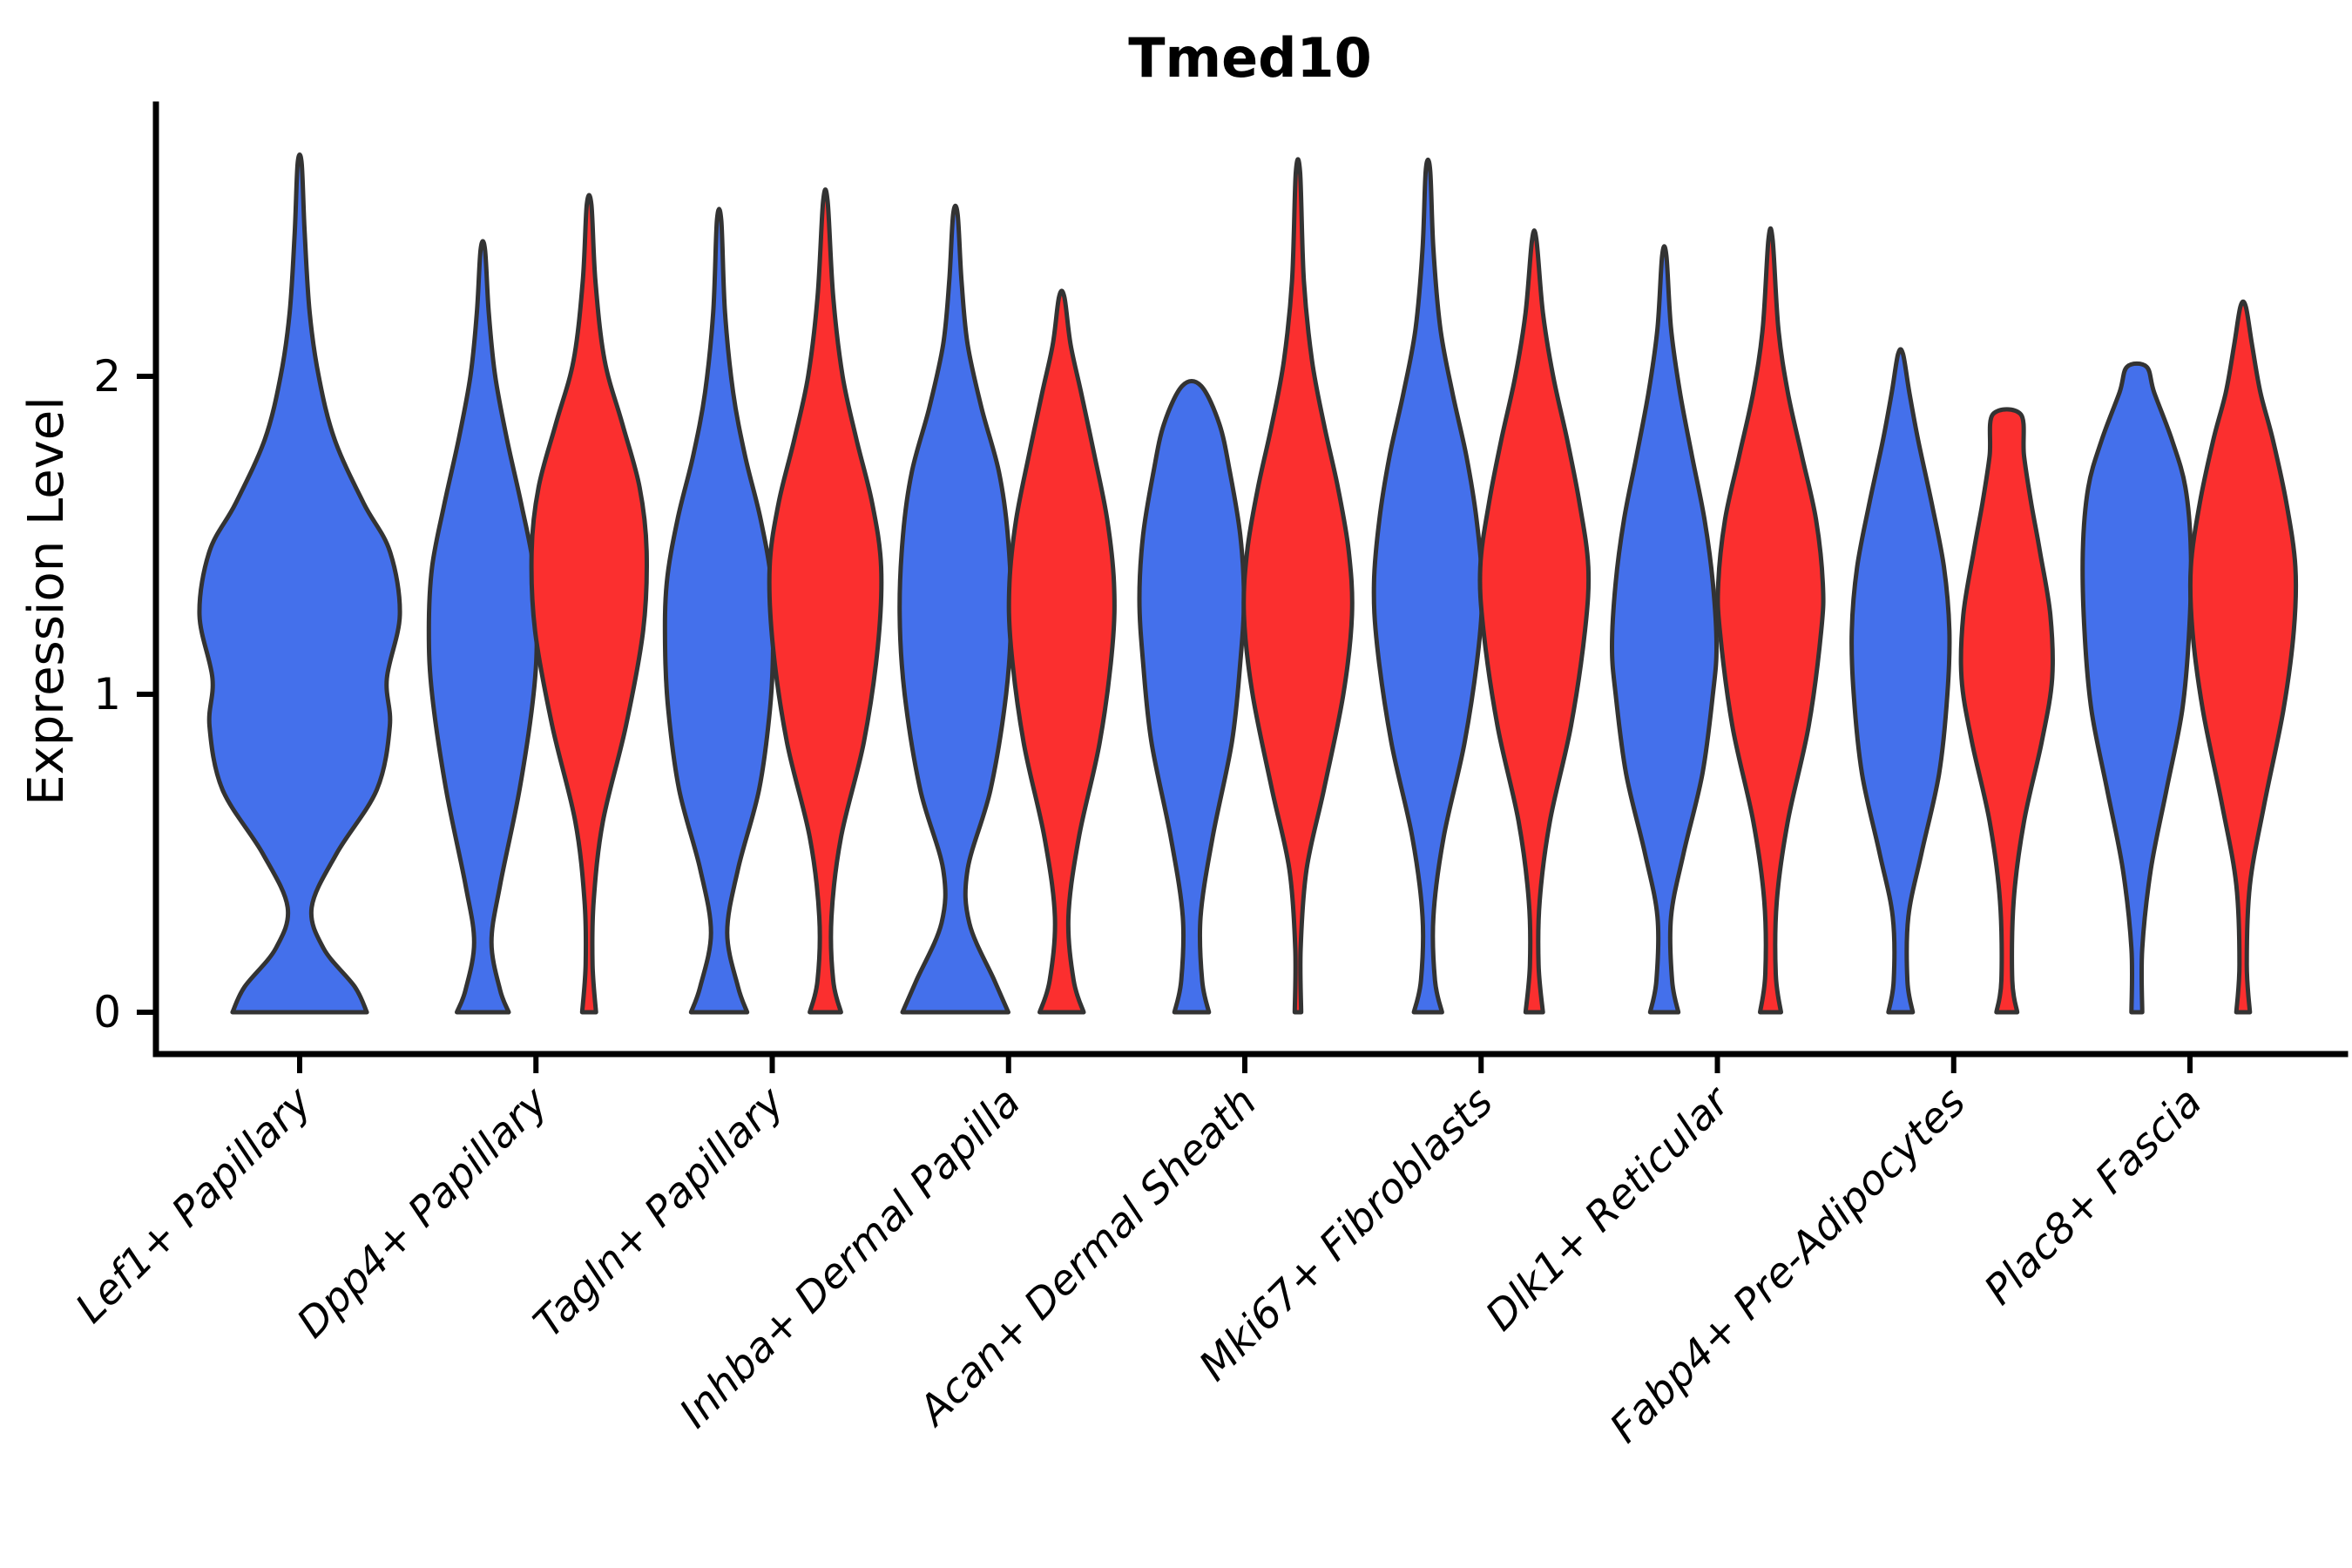 The height and width of the screenshot is (1568, 2352). Describe the element at coordinates (1061, 651) in the screenshot. I see `violin-inhba-dermal-papilla-red` at that location.